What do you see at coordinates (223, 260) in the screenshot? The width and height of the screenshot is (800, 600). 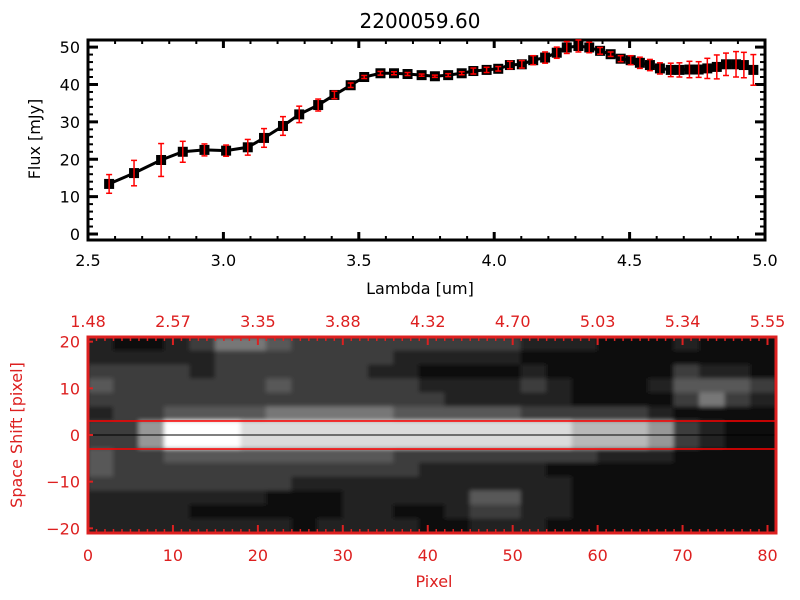 I see `x-tick-label: 3.0` at bounding box center [223, 260].